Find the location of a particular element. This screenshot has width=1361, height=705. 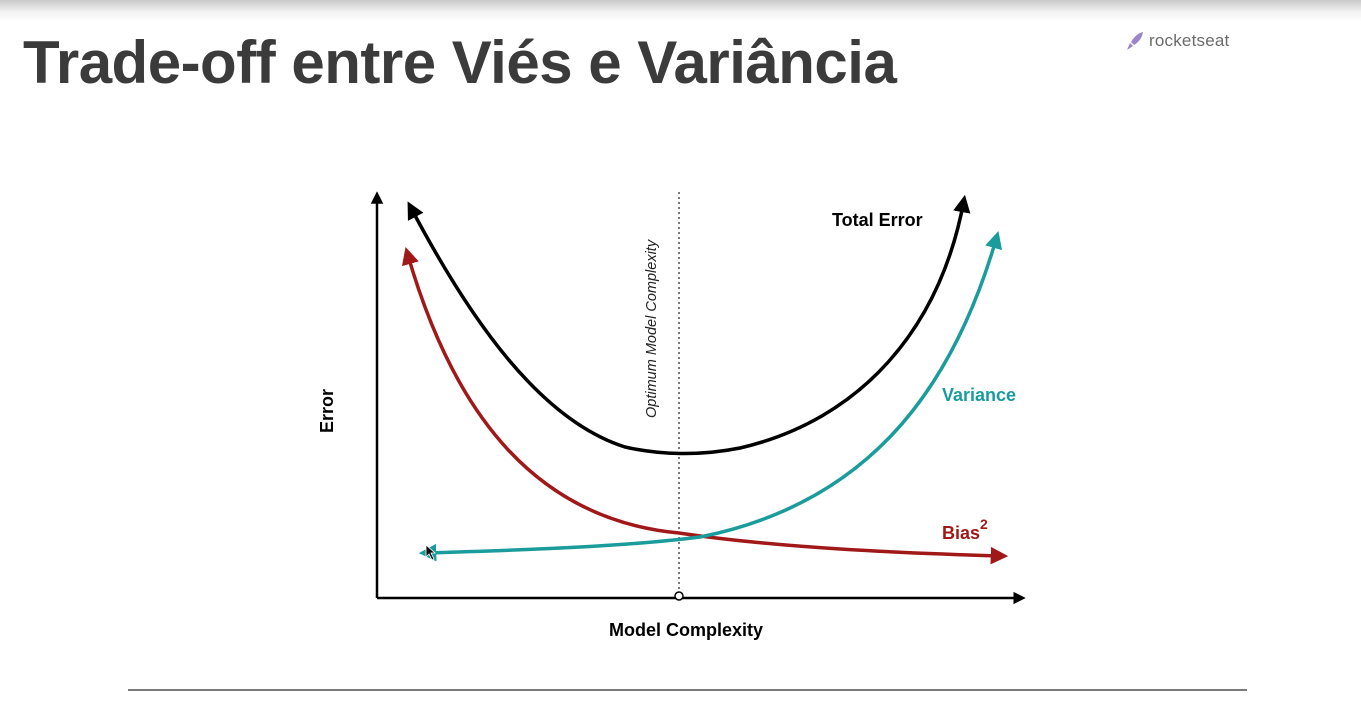

variance-label: Variance is located at coordinates (979, 395).